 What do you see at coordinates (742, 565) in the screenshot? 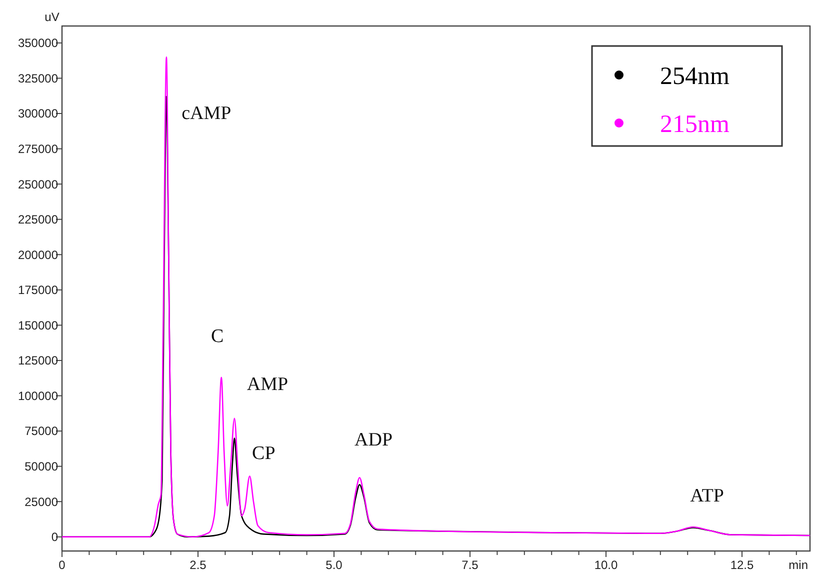
I see `x-tick-label: 12.5` at bounding box center [742, 565].